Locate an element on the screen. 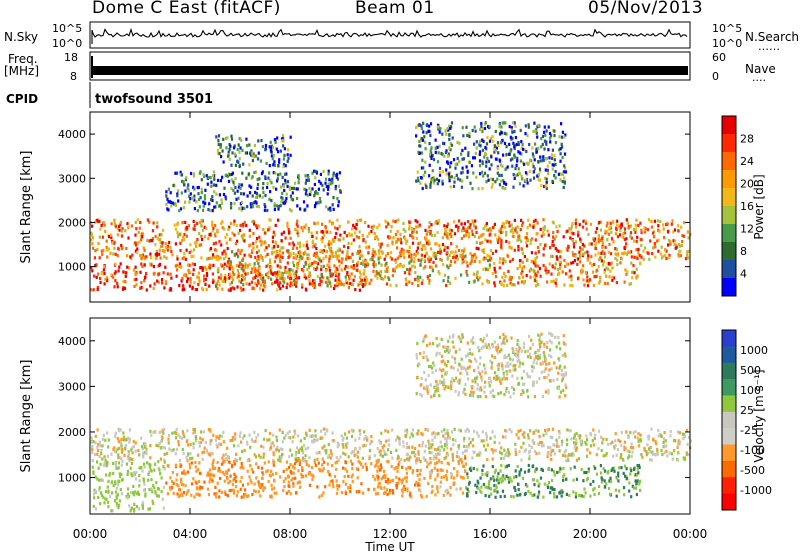 This screenshot has height=554, width=800. y-tick-label: 2000 is located at coordinates (72, 222).